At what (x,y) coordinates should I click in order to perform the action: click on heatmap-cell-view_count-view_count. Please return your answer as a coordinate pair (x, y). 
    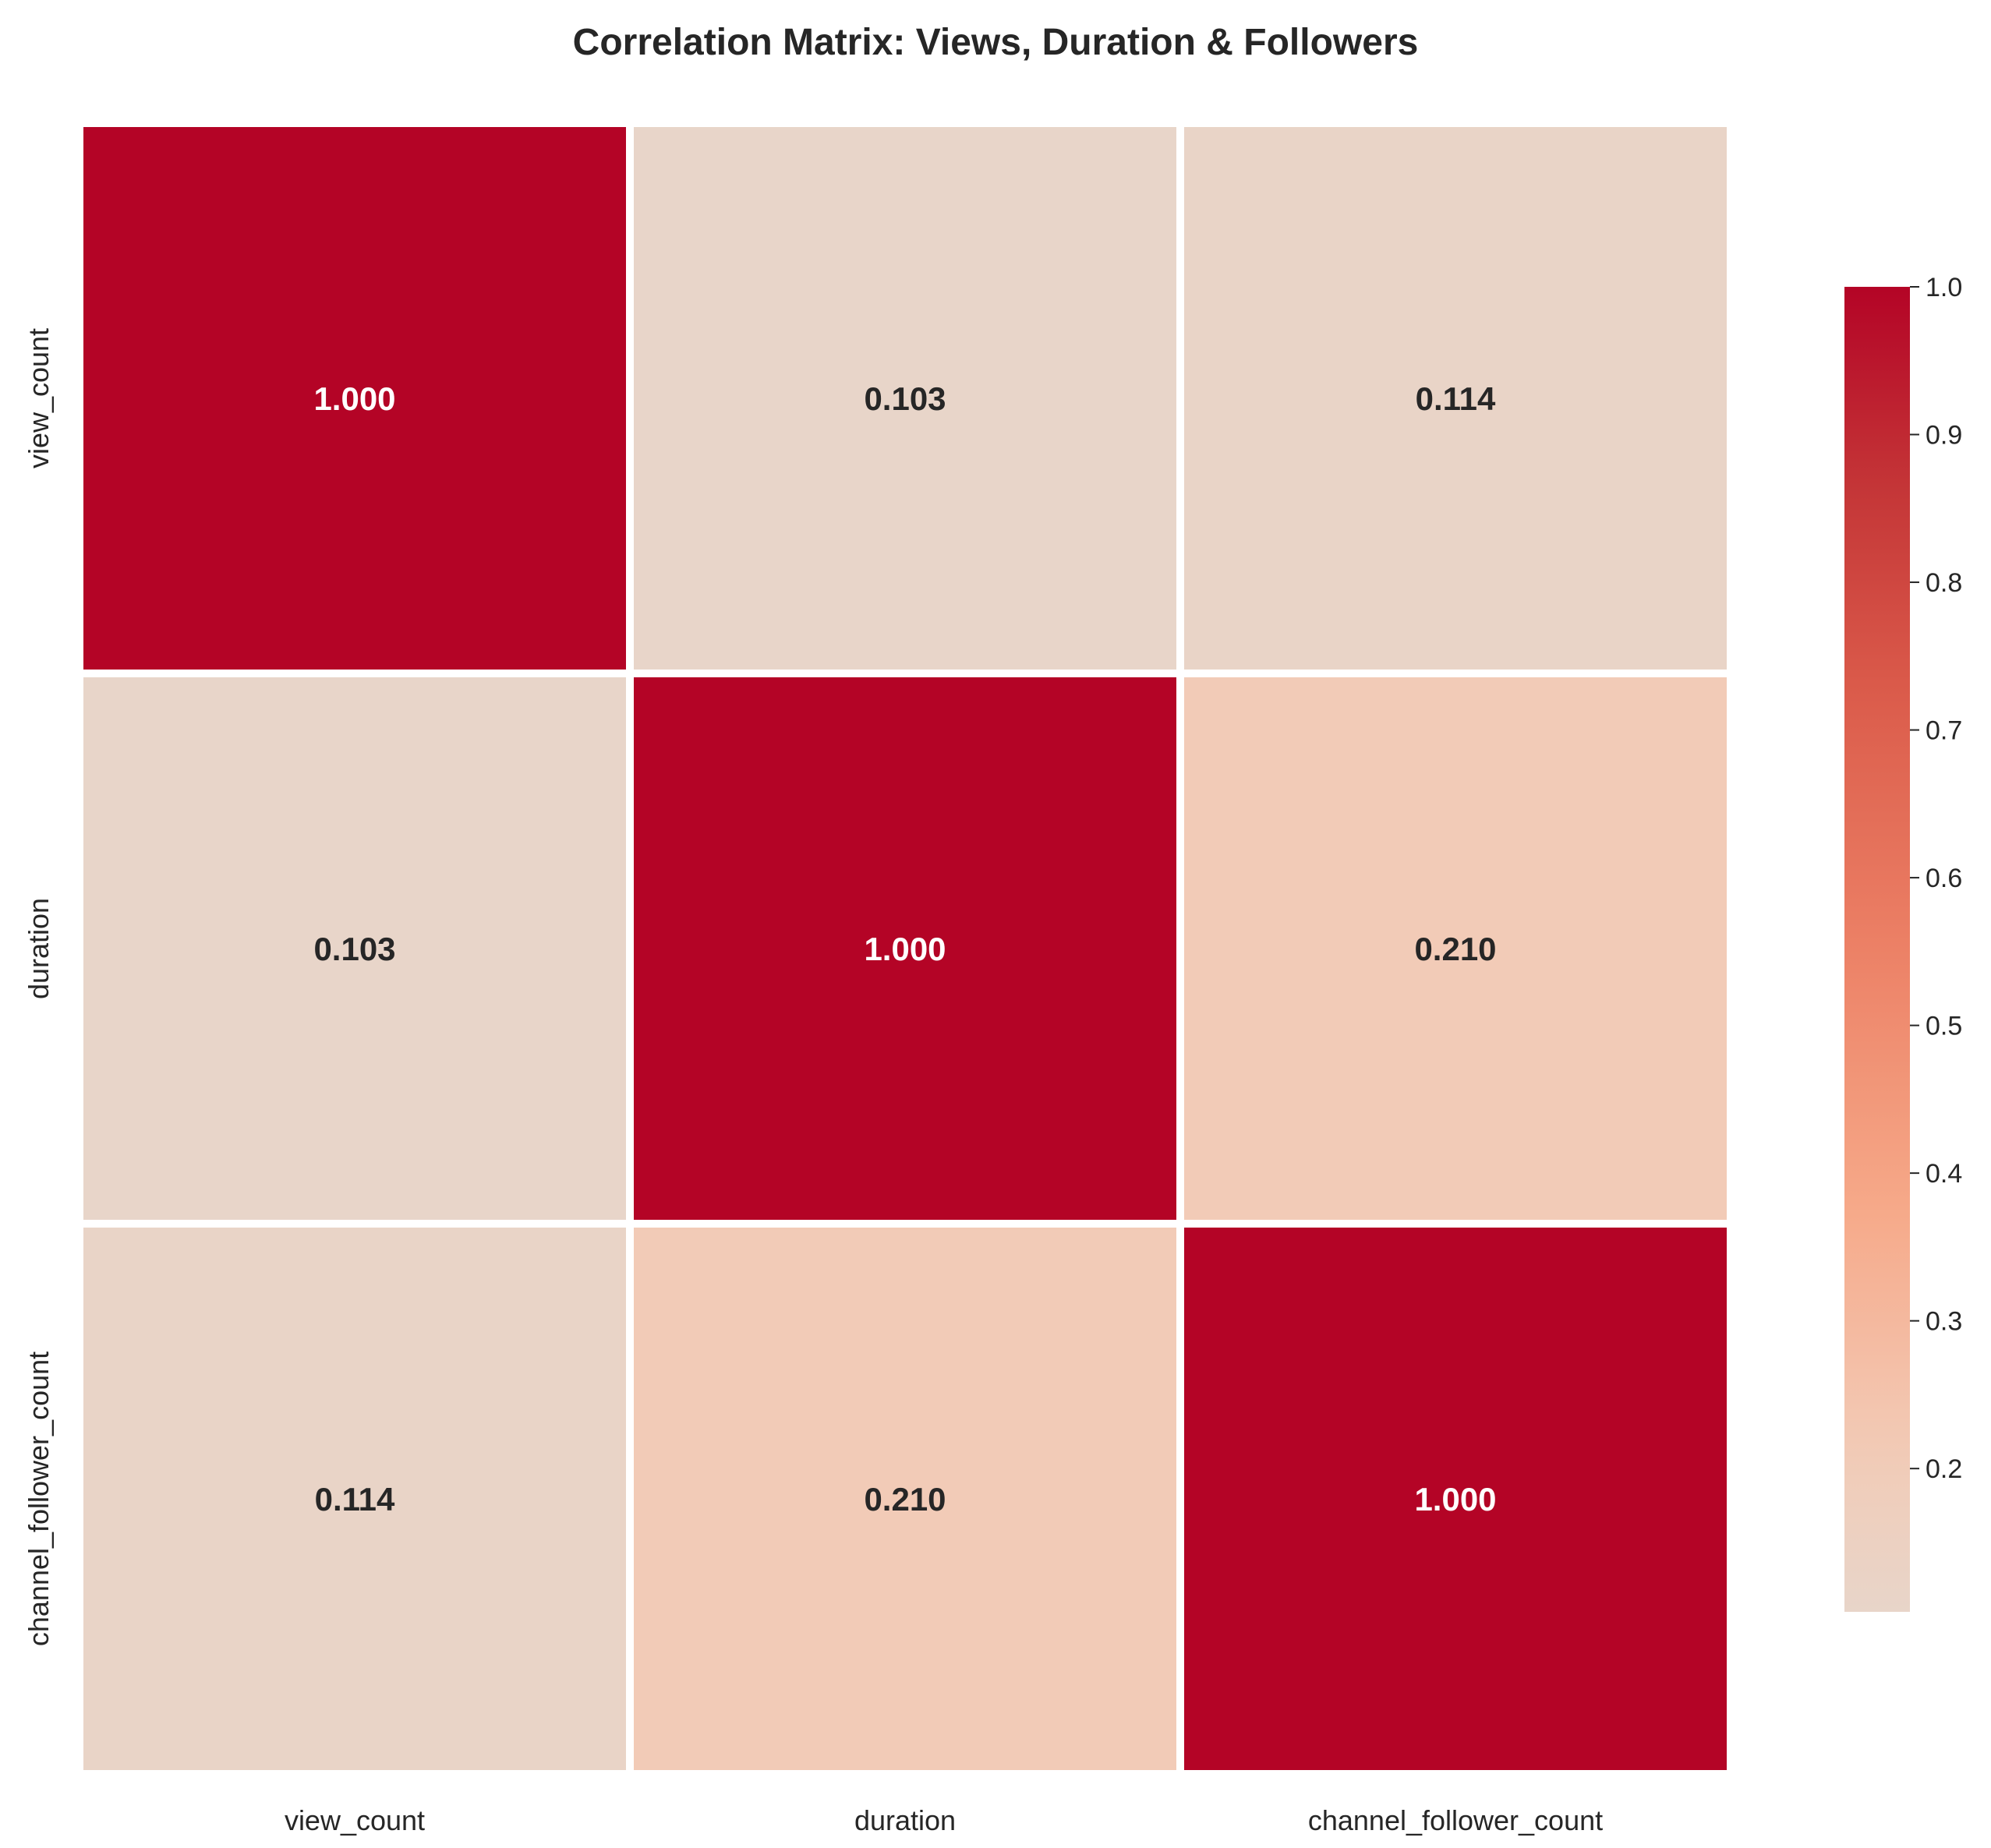
    Looking at the image, I should click on (355, 398).